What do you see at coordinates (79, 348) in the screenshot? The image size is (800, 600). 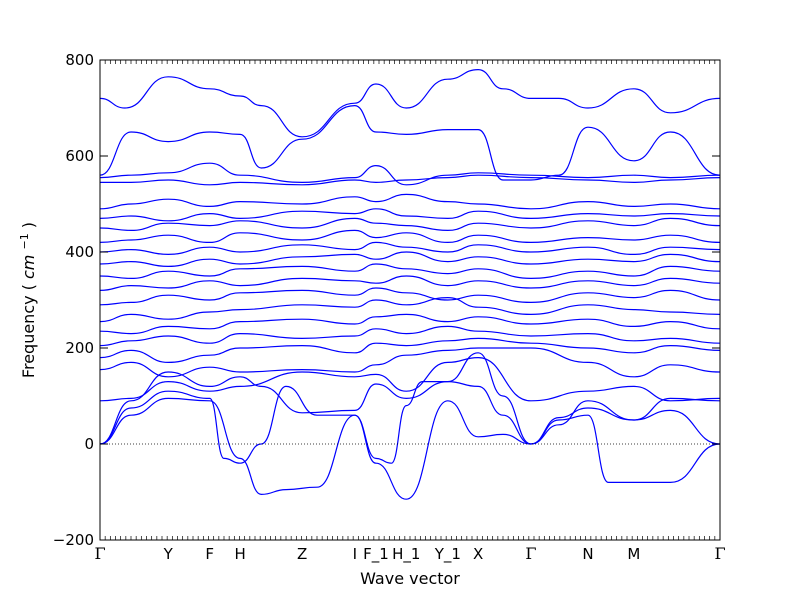 I see `y-tick-label: 200` at bounding box center [79, 348].